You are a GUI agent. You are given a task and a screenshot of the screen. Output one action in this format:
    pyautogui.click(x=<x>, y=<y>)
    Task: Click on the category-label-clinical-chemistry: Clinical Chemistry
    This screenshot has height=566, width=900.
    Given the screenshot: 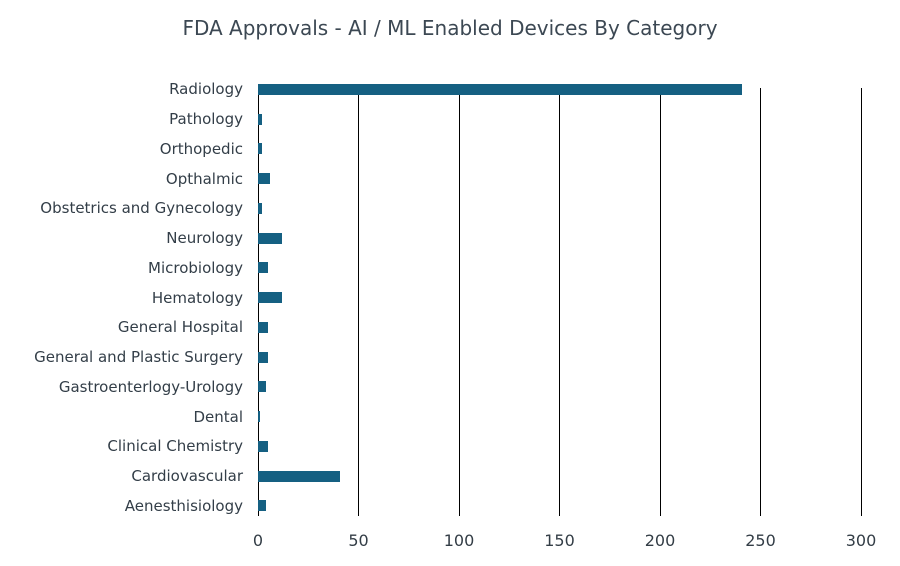 What is the action you would take?
    pyautogui.click(x=175, y=446)
    